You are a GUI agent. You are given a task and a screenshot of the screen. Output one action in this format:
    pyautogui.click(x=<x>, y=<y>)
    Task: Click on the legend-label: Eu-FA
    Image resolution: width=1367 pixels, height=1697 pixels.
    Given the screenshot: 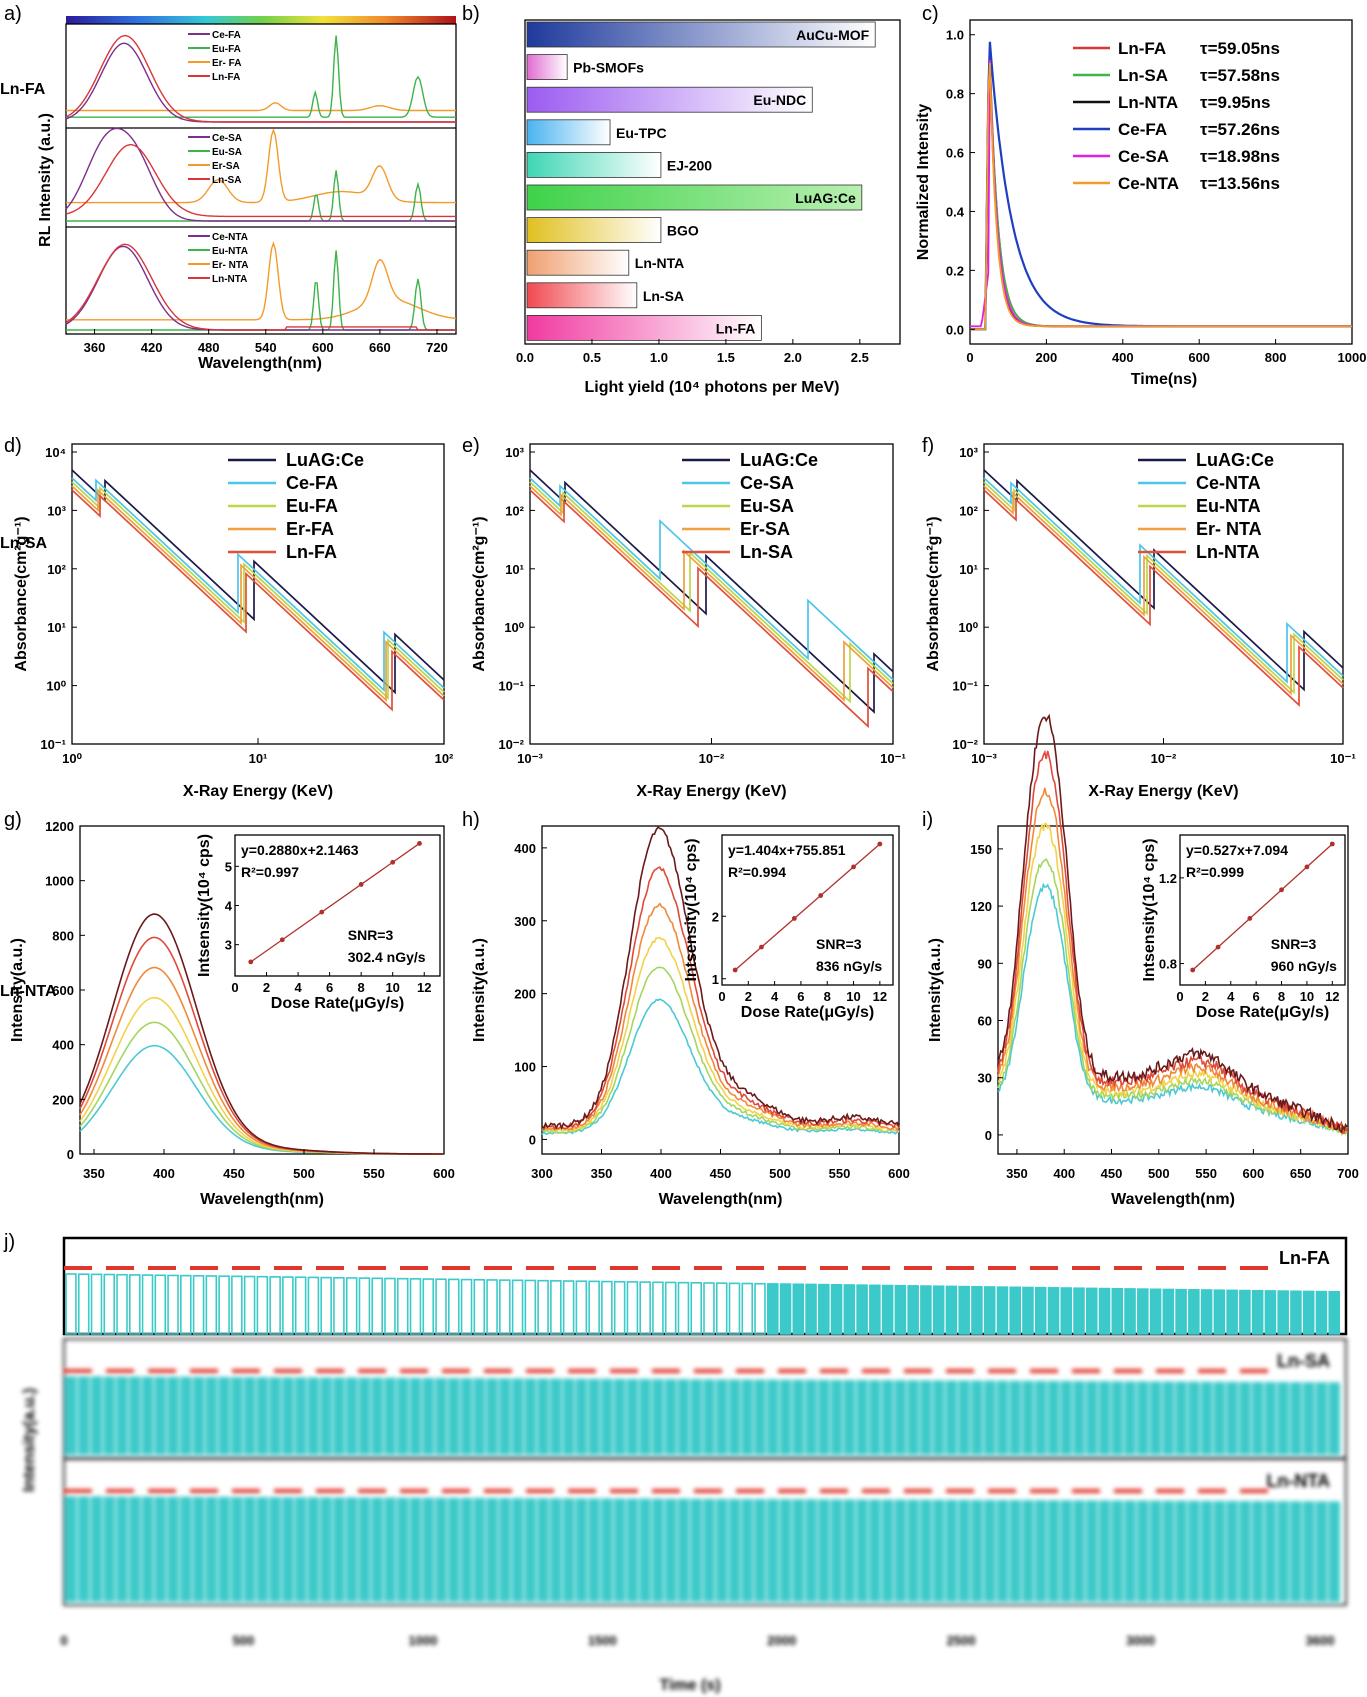 What is the action you would take?
    pyautogui.click(x=226, y=49)
    